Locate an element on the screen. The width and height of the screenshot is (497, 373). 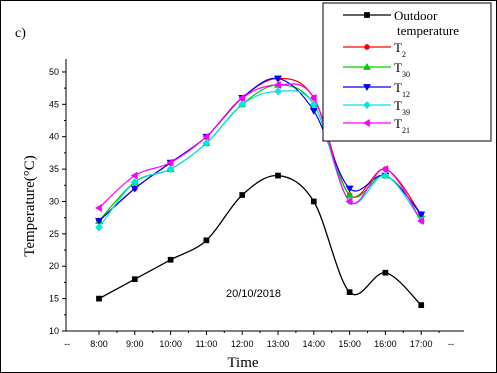
y-tick-label: 15 is located at coordinates (54, 299).